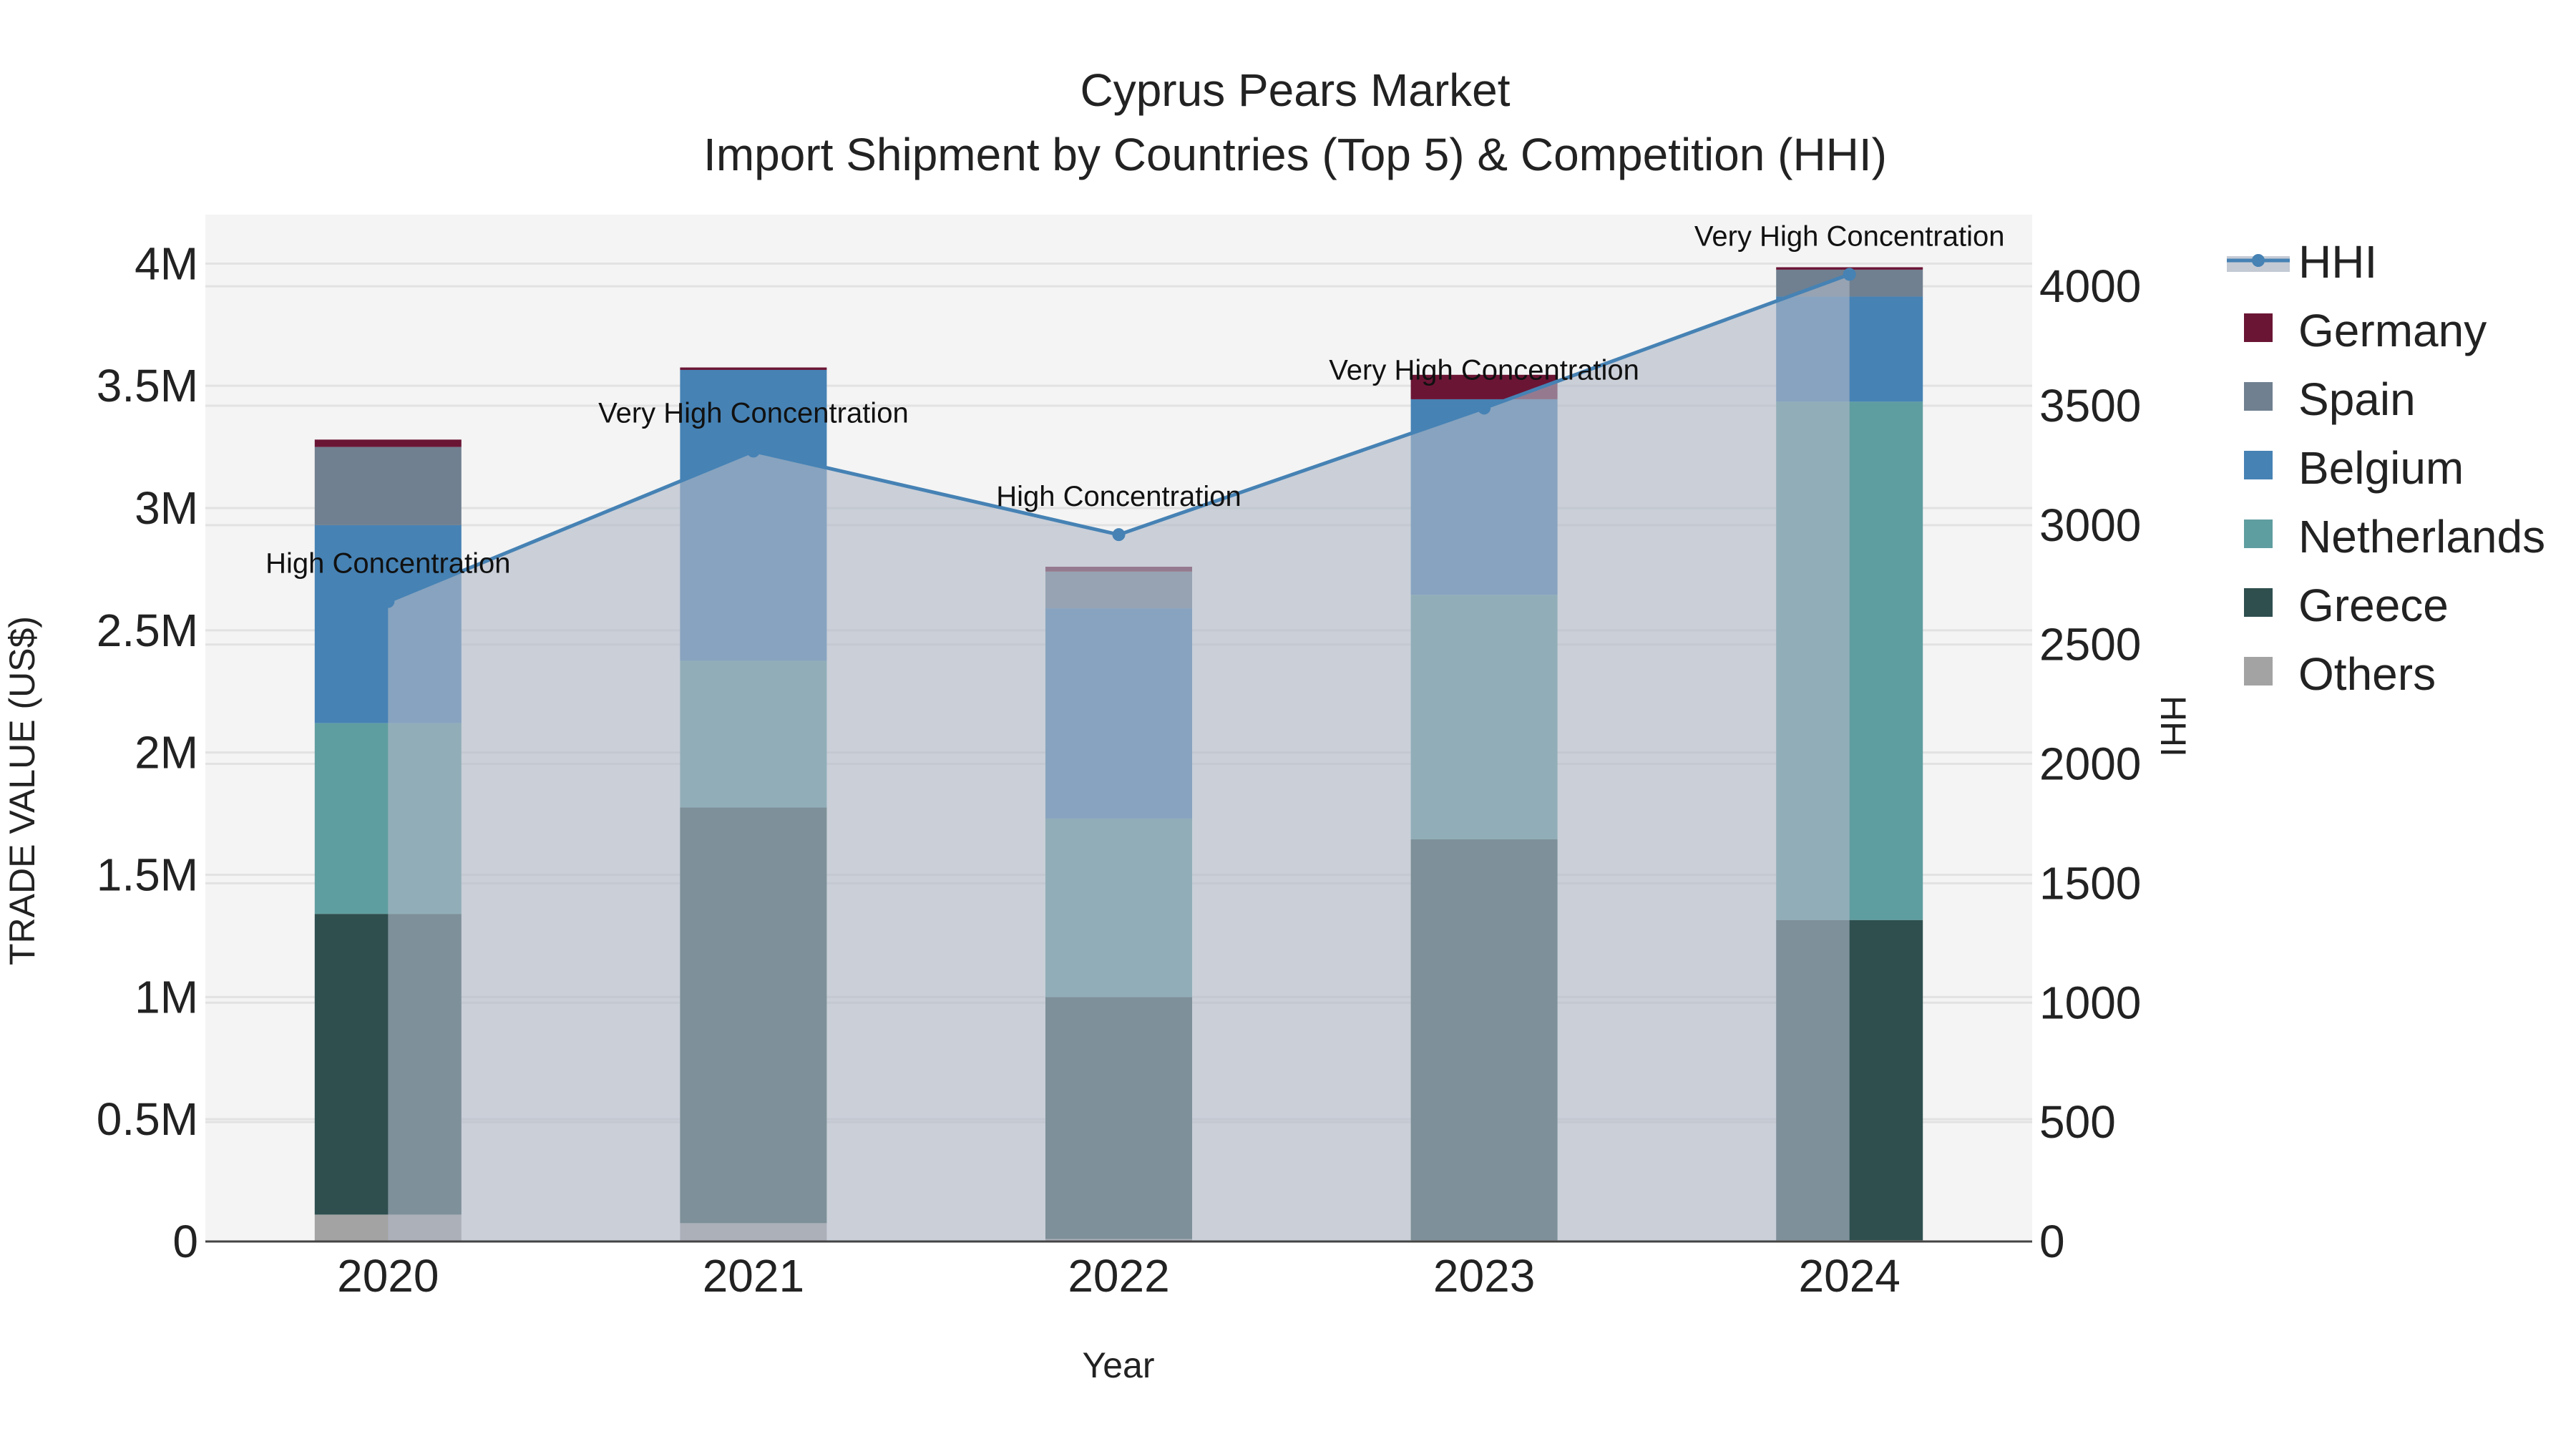 This screenshot has width=2576, height=1449. I want to click on legend-swatch-spain, so click(2258, 396).